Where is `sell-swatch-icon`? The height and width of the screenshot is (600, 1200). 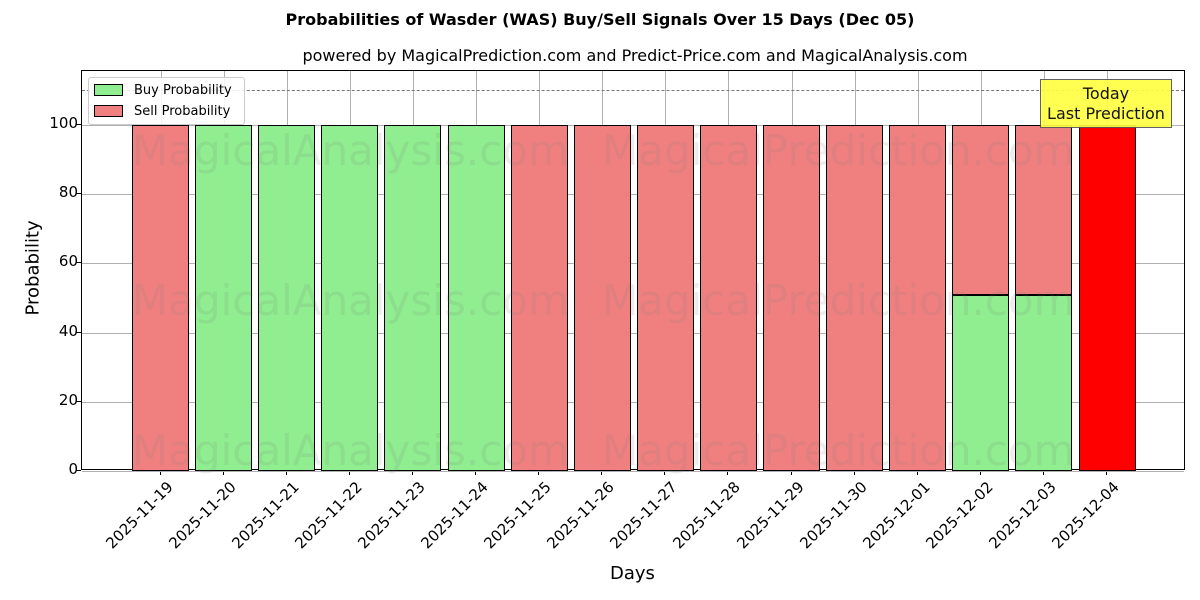
sell-swatch-icon is located at coordinates (108, 111).